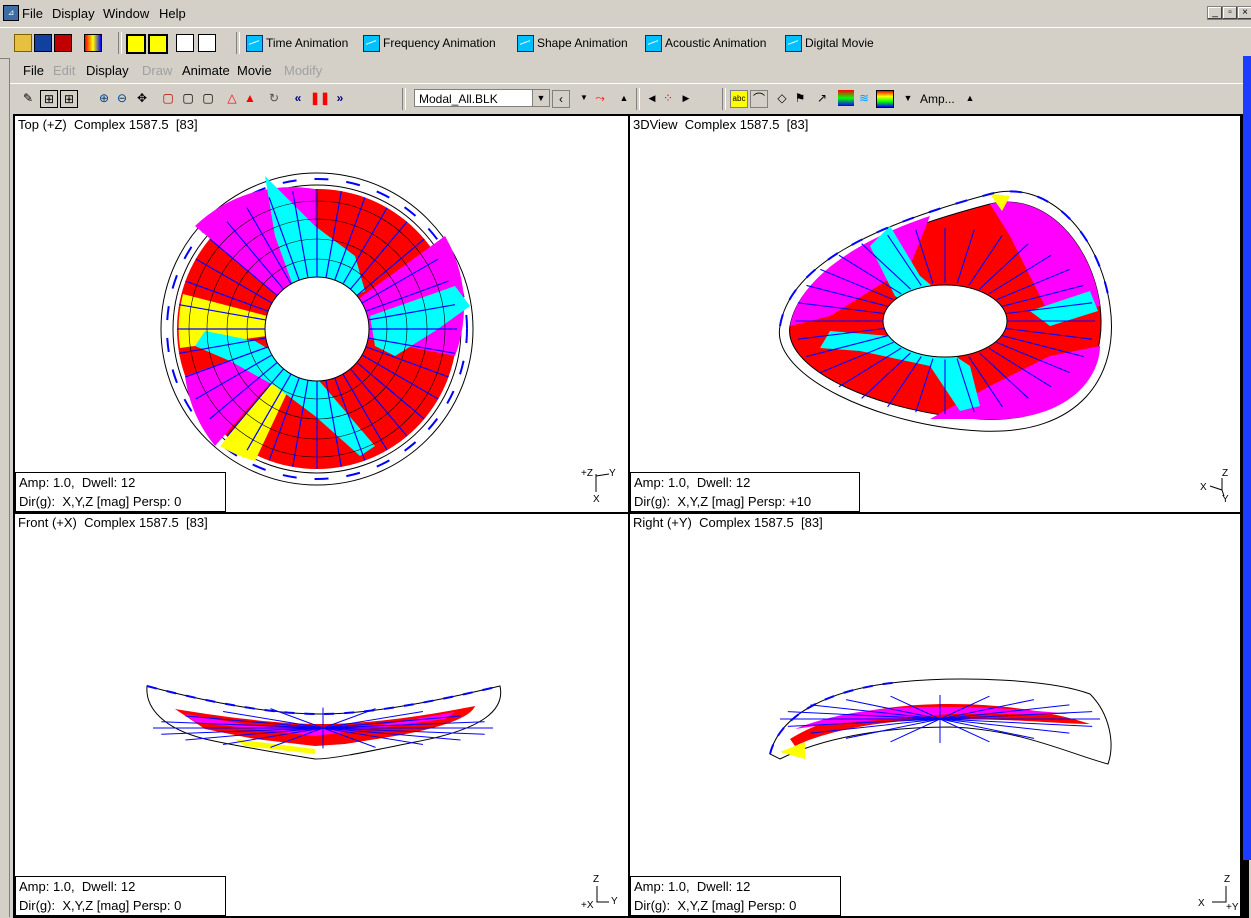  Describe the element at coordinates (104, 98) in the screenshot. I see `zoom-in-icon: ⊕` at that location.